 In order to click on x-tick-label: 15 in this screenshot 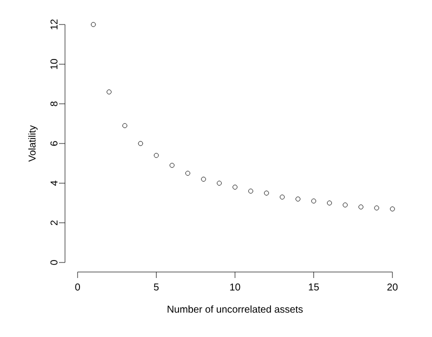, I will do `click(313, 287)`.